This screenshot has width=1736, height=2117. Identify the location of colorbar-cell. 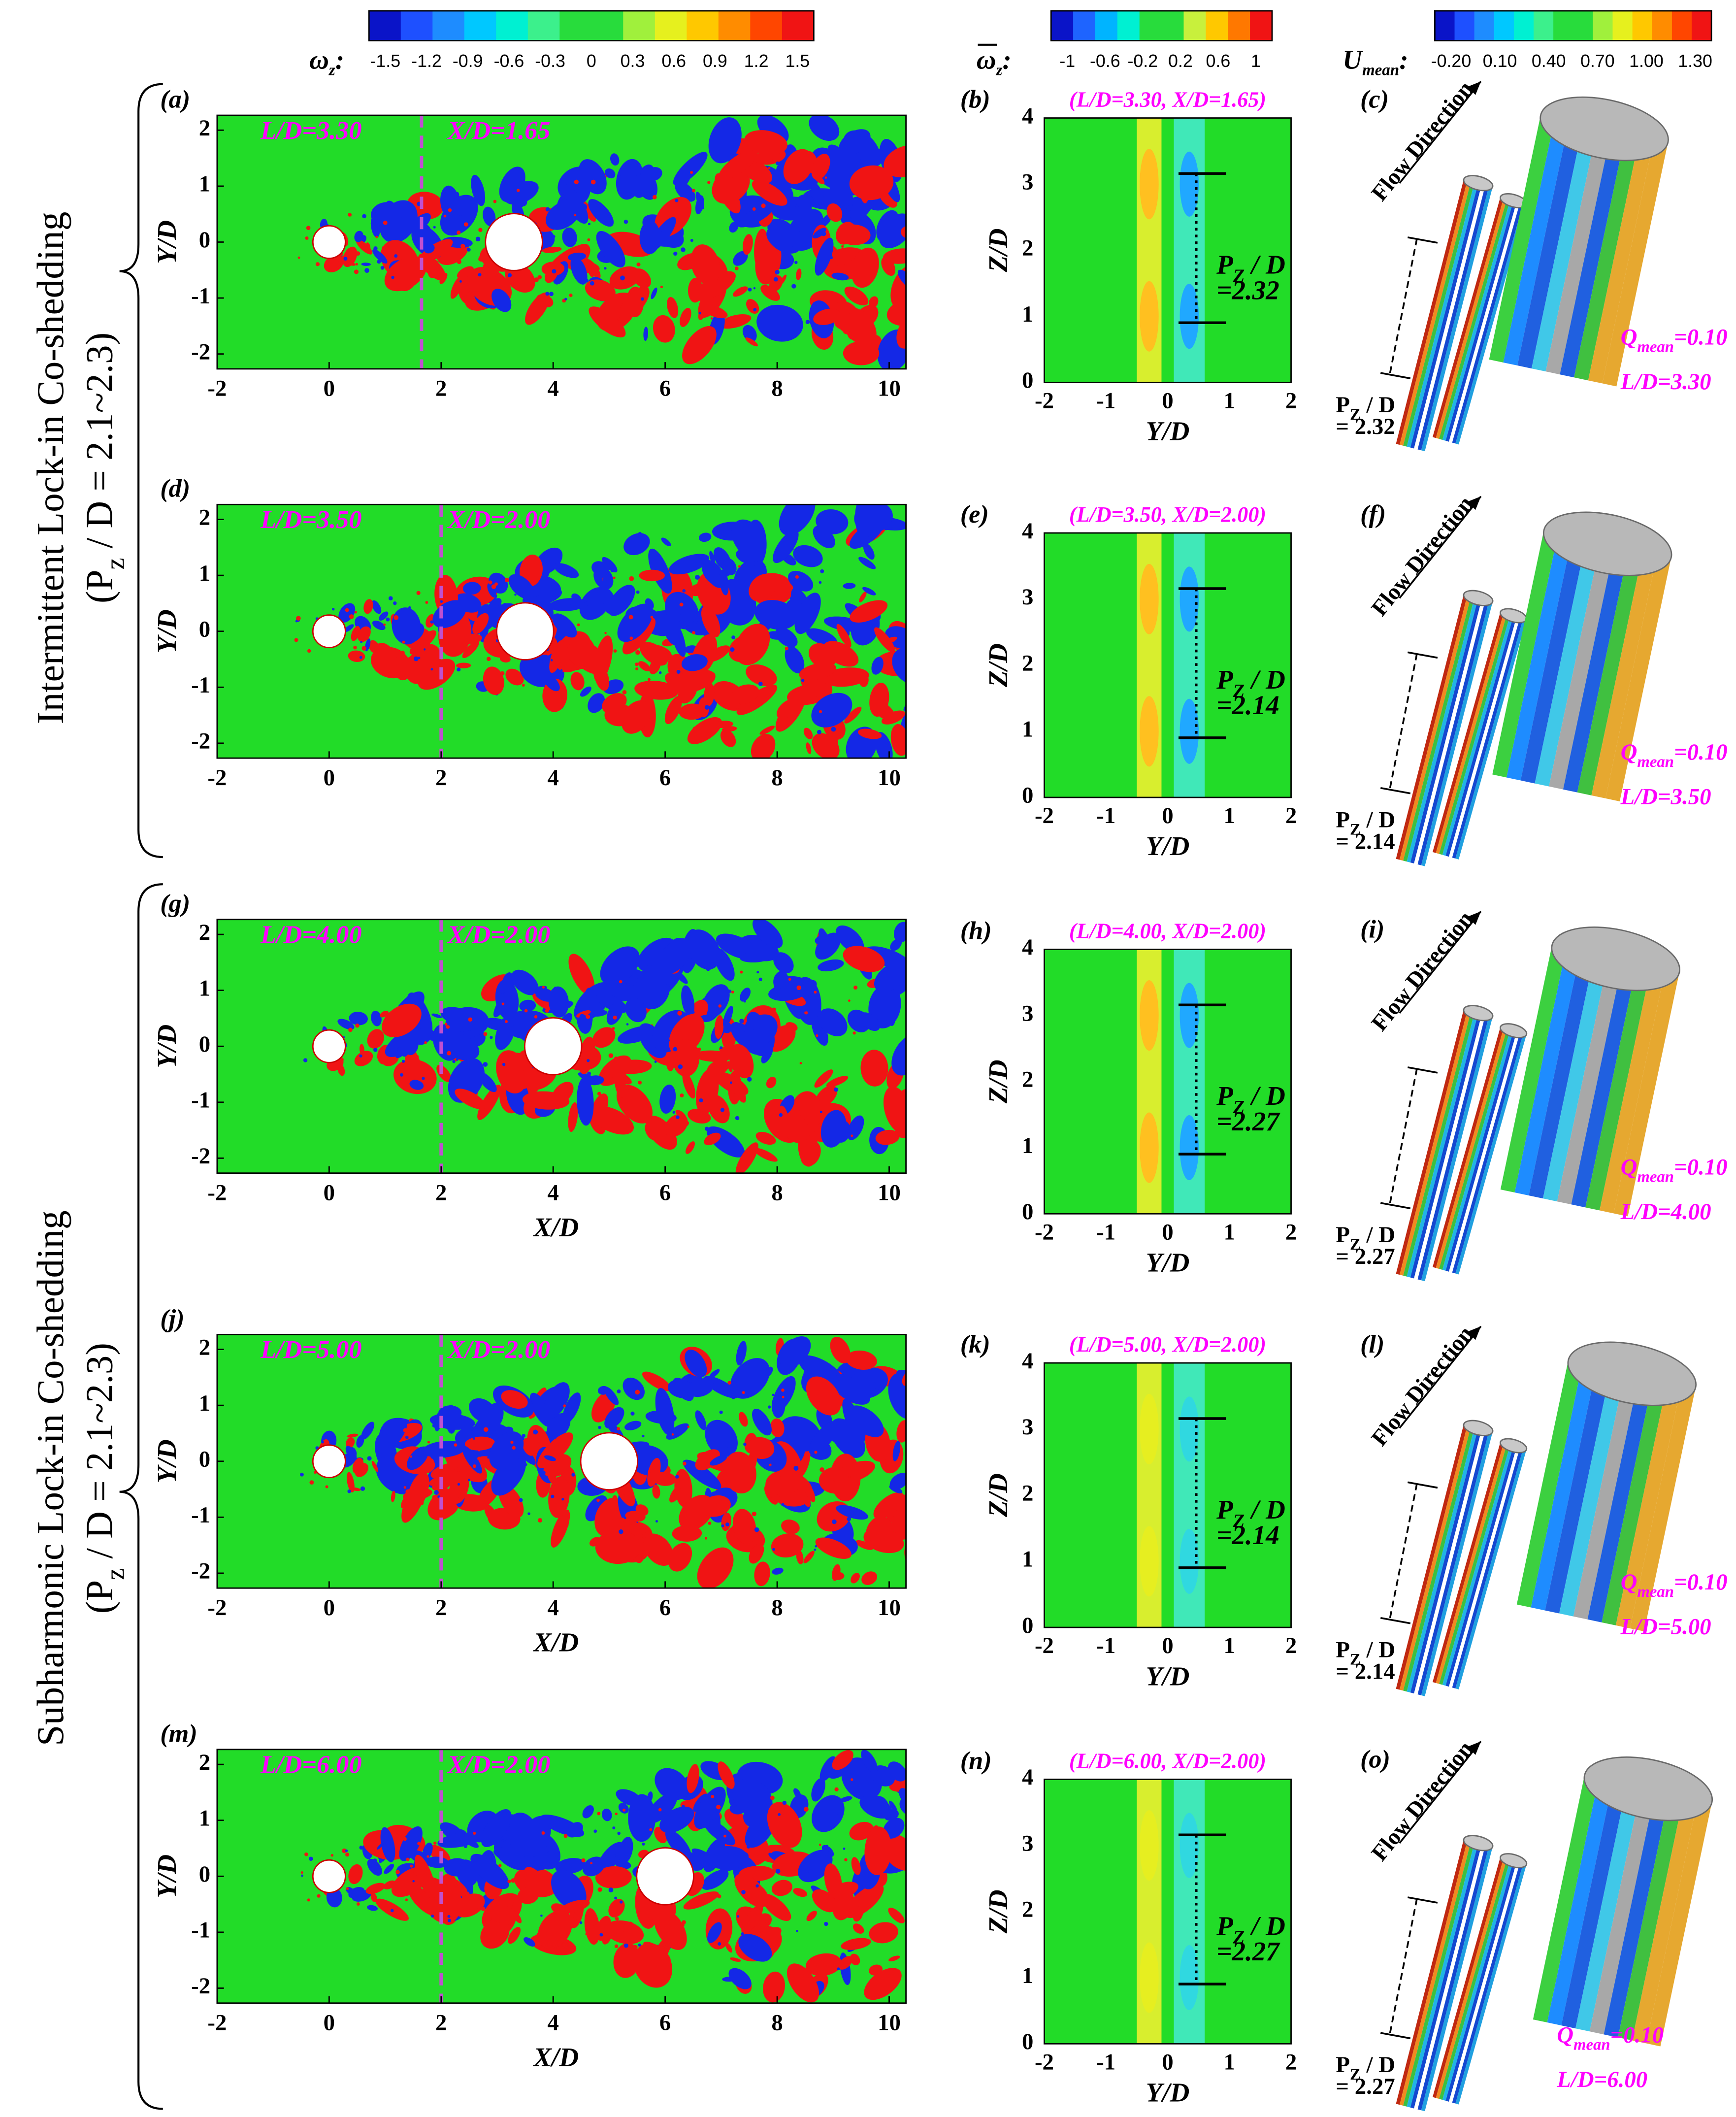
(1681, 26).